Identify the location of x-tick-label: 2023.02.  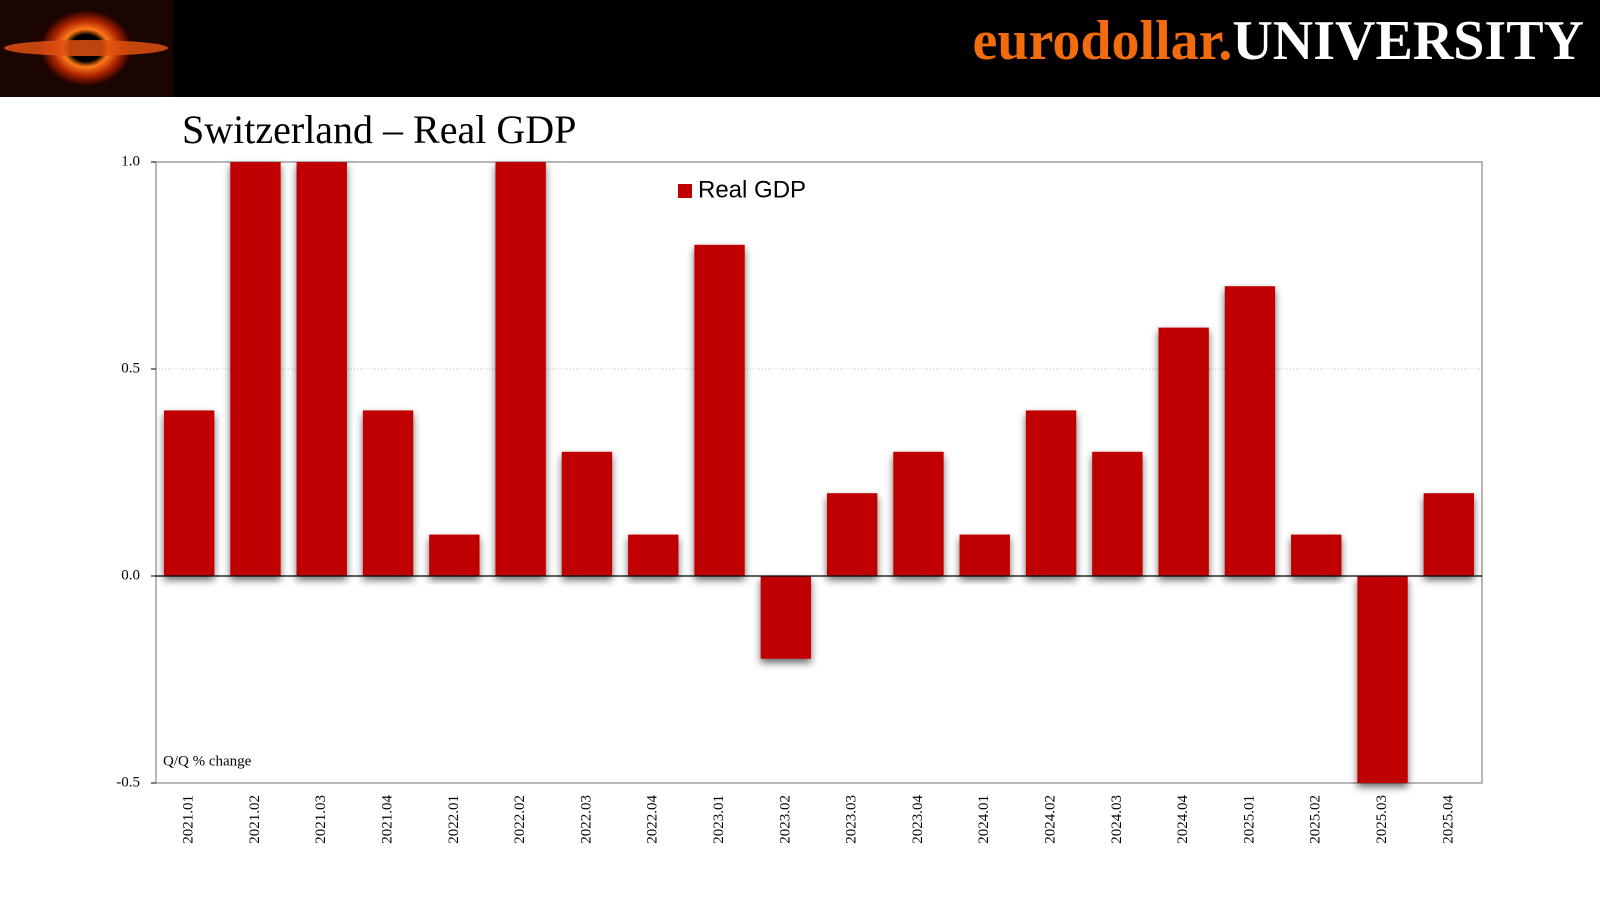
(785, 819).